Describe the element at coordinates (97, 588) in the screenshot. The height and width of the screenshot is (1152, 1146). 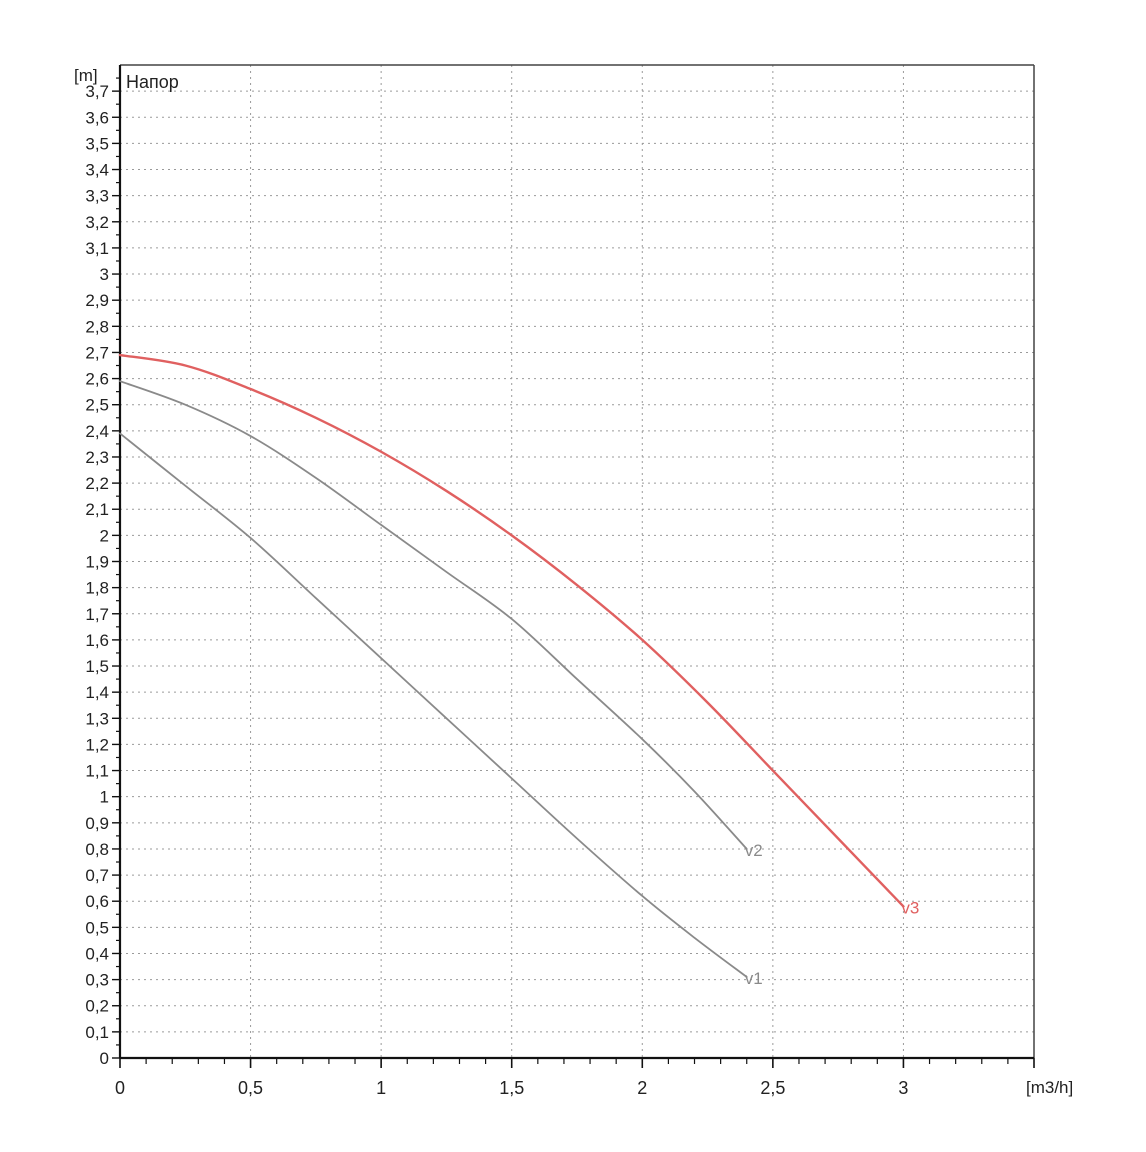
I see `y-tick-label: 1,8` at that location.